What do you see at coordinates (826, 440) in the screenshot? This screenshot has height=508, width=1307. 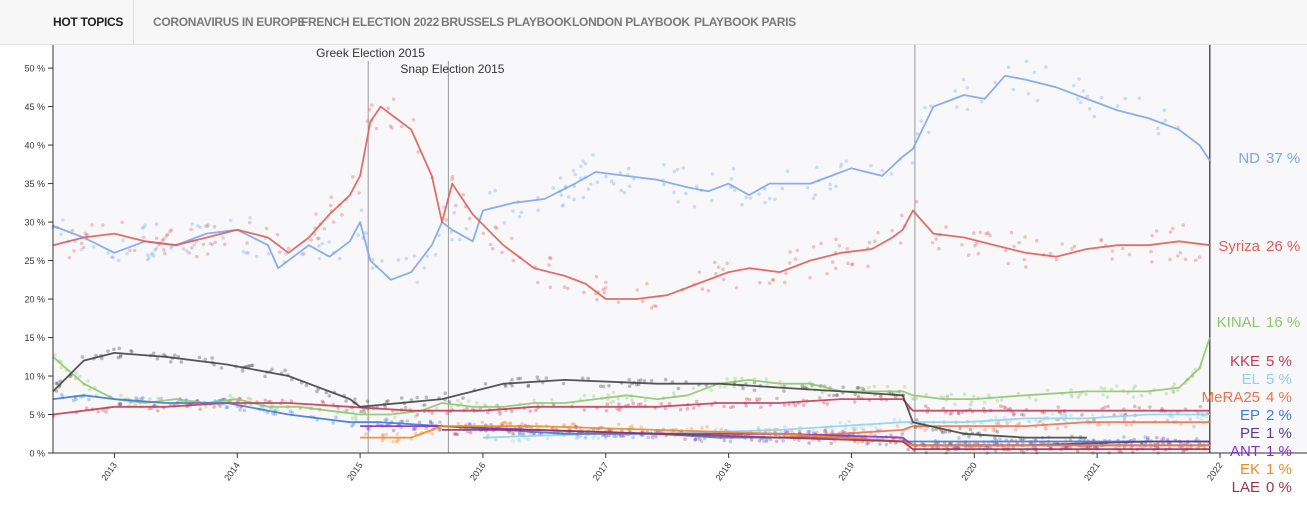 I see `series-line-lae` at bounding box center [826, 440].